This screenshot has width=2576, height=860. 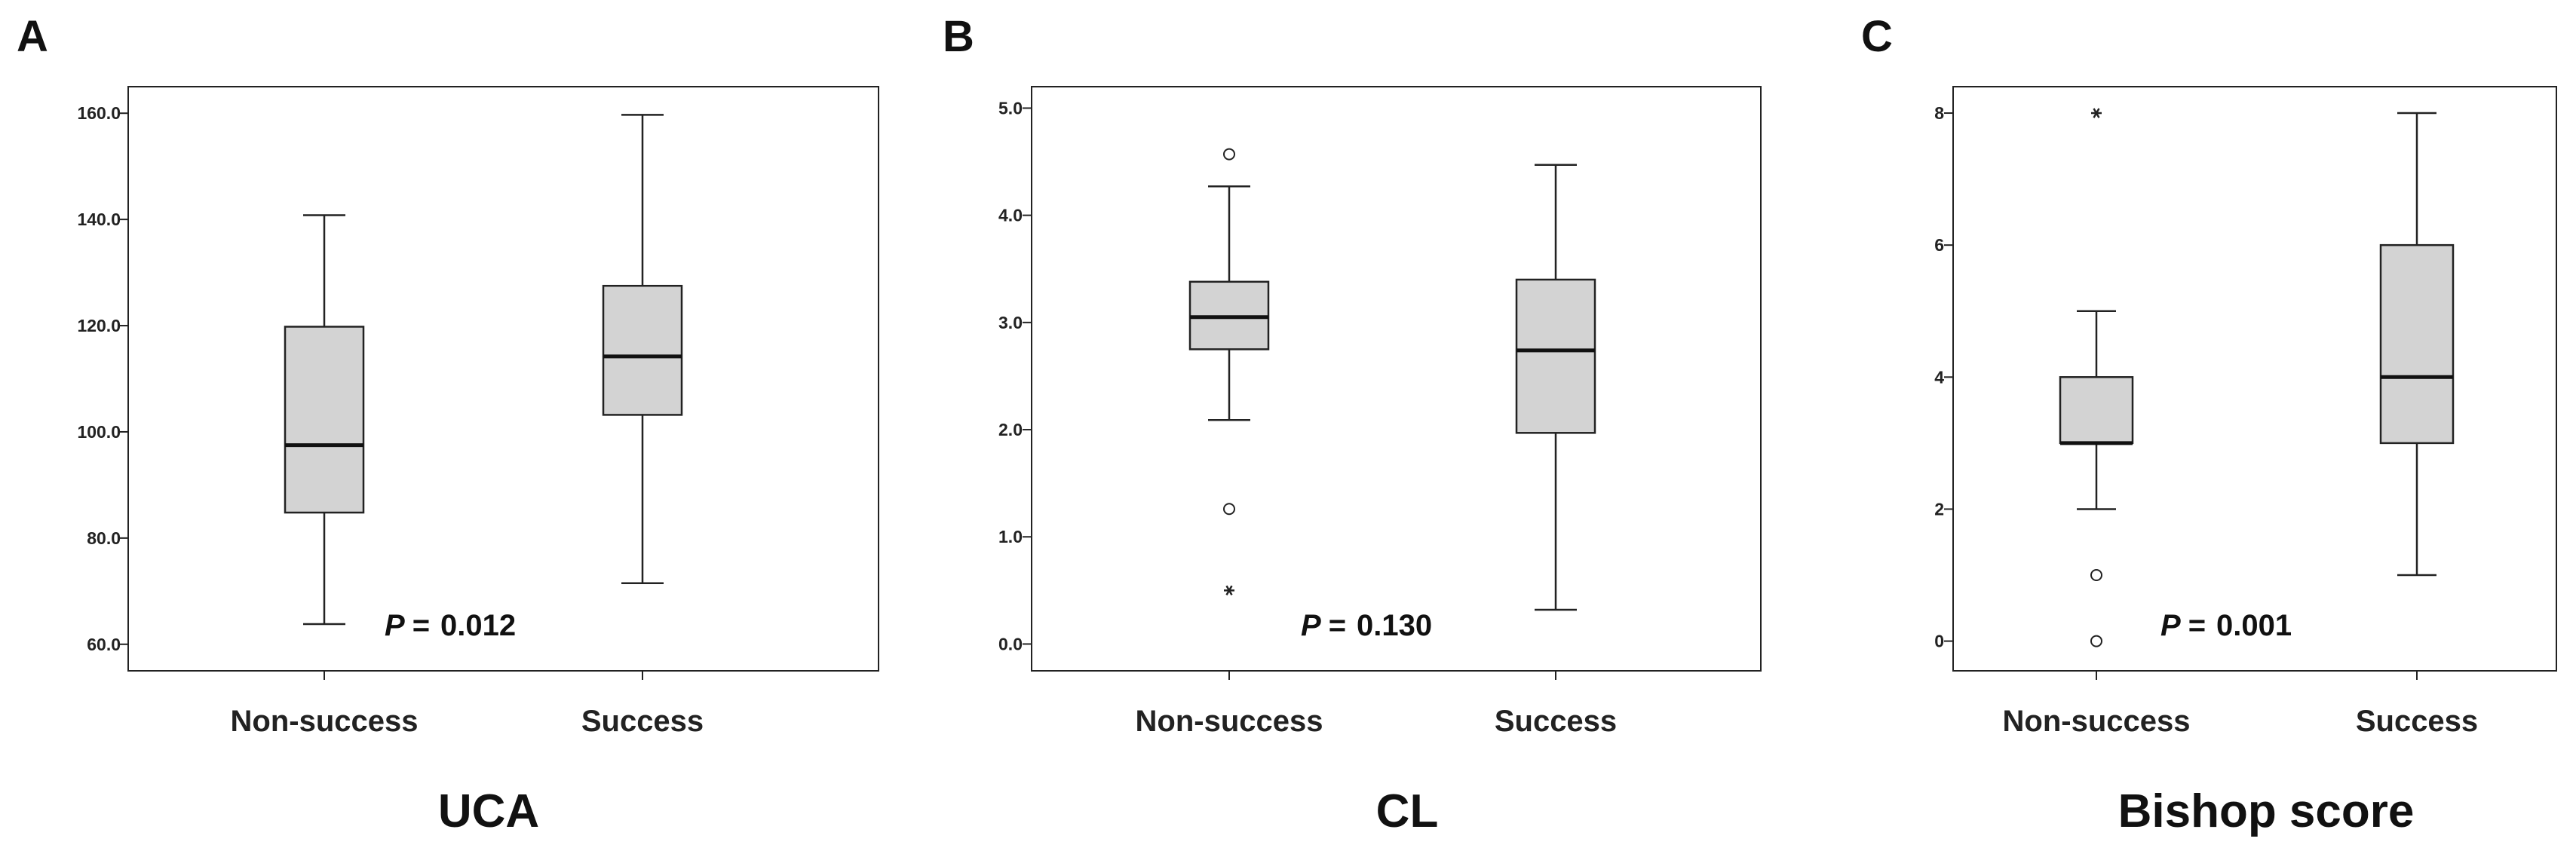 What do you see at coordinates (1010, 430) in the screenshot?
I see `y-tick-label: 2.0` at bounding box center [1010, 430].